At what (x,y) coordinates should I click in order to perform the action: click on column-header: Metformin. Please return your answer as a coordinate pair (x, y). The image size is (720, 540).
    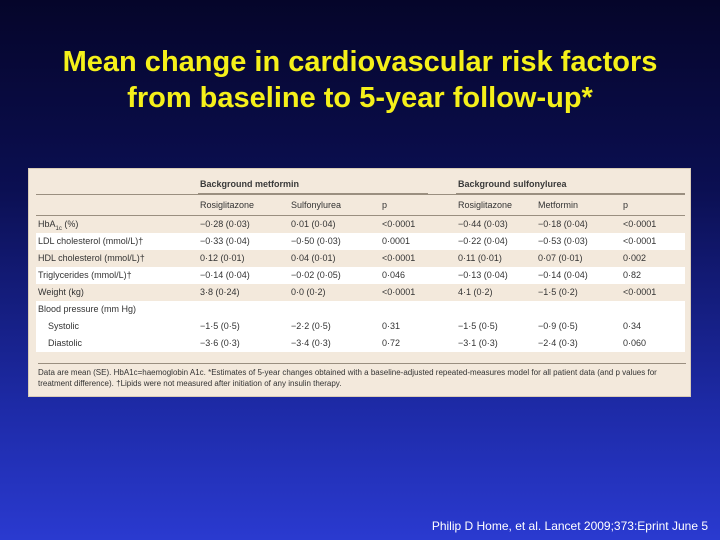
    Looking at the image, I should click on (558, 205).